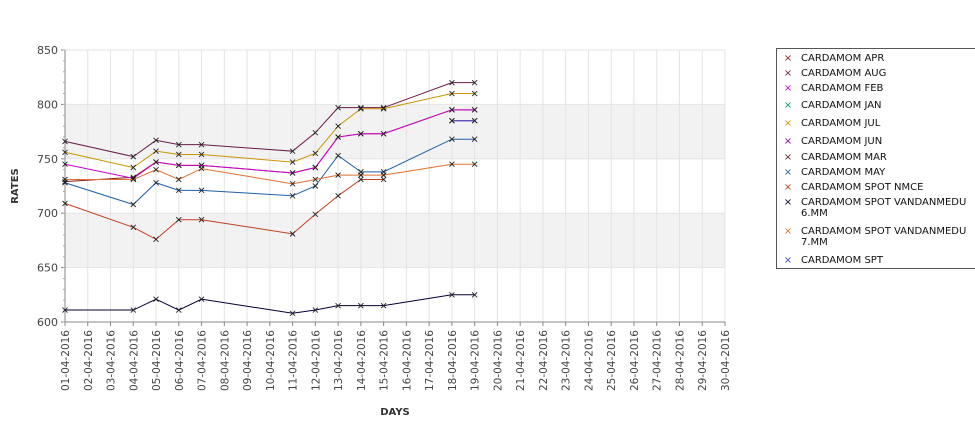 The height and width of the screenshot is (429, 975). I want to click on x-tick-label: 18-04-2016, so click(453, 360).